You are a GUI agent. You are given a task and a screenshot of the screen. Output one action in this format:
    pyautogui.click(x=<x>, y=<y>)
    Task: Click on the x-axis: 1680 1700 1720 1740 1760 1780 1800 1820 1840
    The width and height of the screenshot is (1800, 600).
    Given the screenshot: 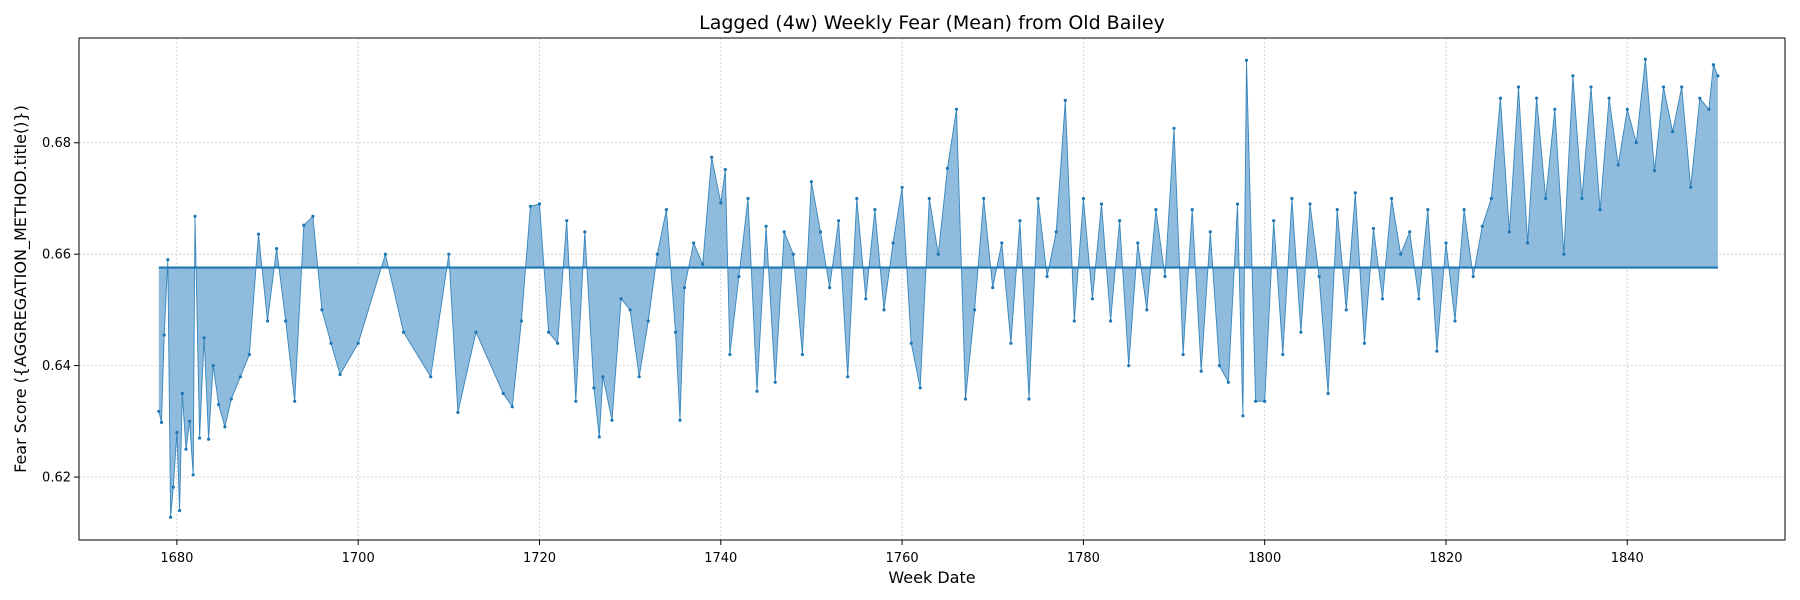 What is the action you would take?
    pyautogui.click(x=902, y=553)
    